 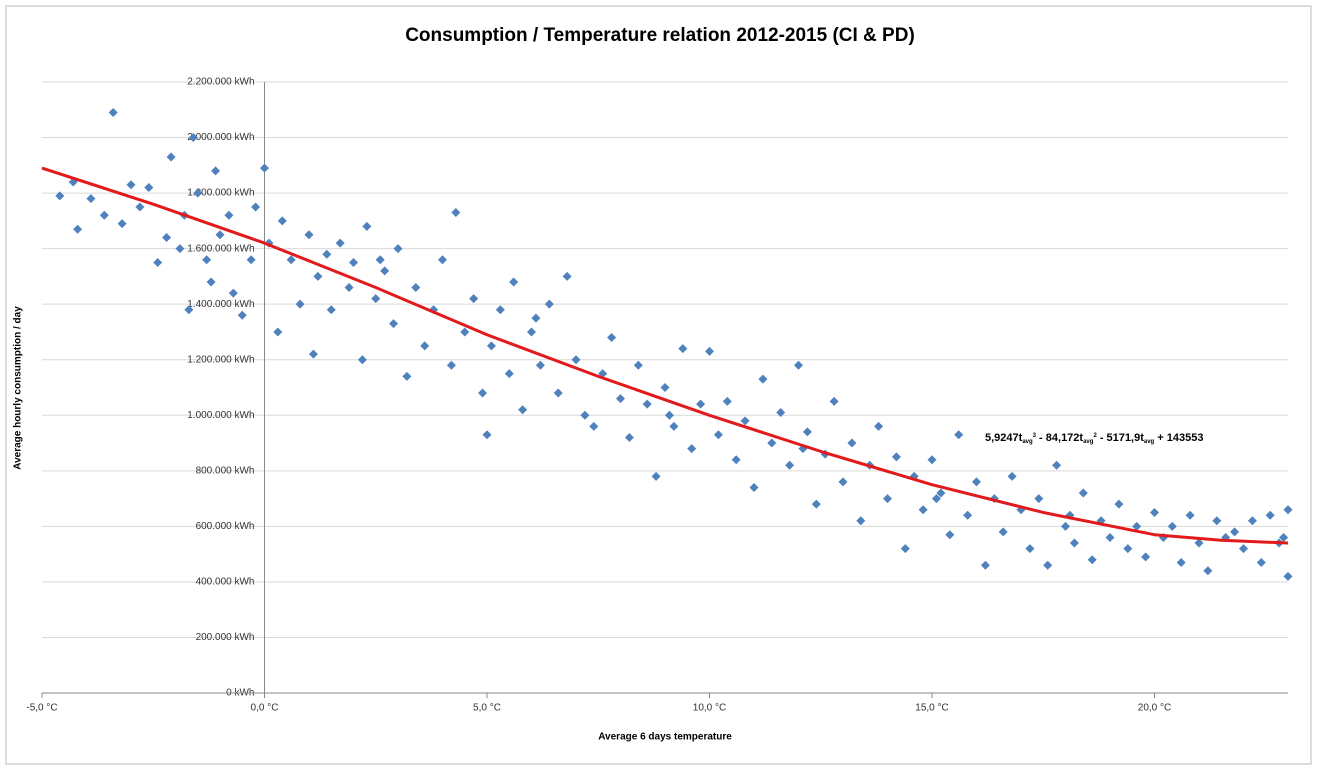 What do you see at coordinates (1059, 438) in the screenshot?
I see `equation-part: - 84,172t` at bounding box center [1059, 438].